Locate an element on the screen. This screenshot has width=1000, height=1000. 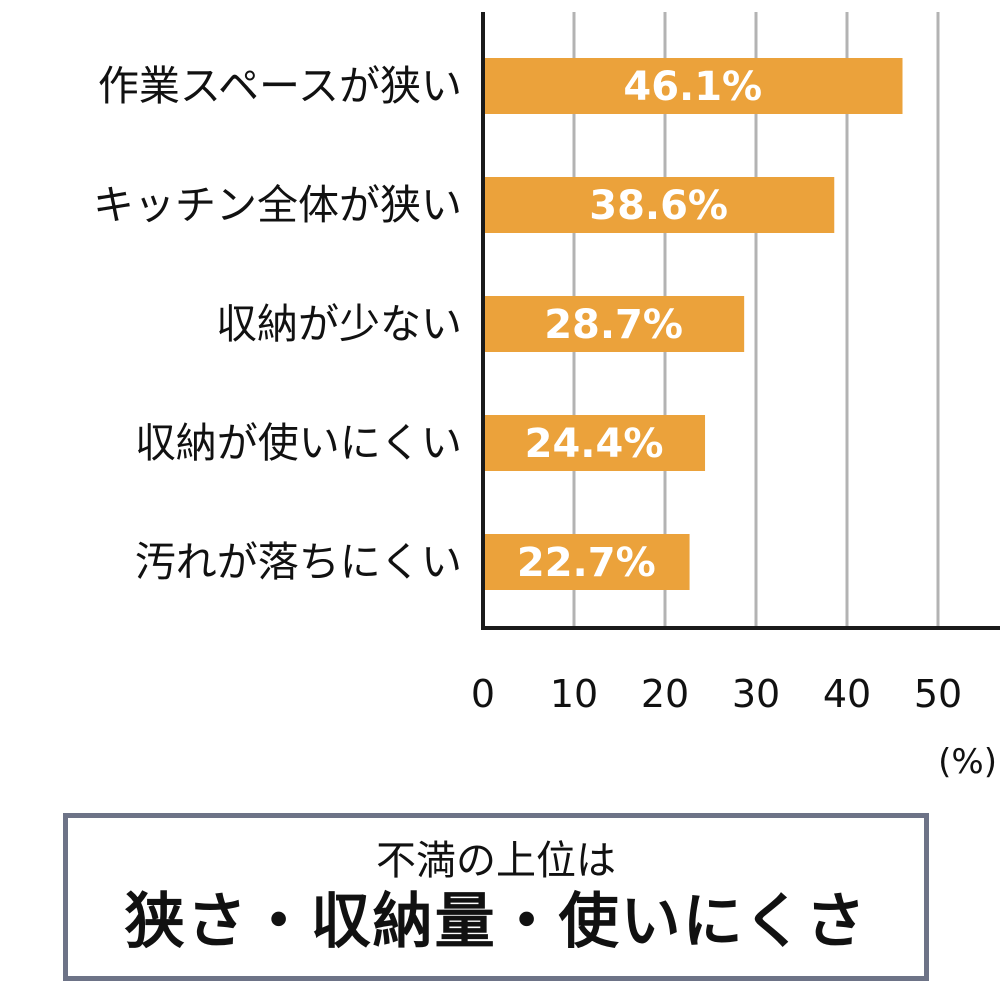
summary-box: 不満の上位は 狭さ・収納量・使いにくさ is located at coordinates (496, 897).